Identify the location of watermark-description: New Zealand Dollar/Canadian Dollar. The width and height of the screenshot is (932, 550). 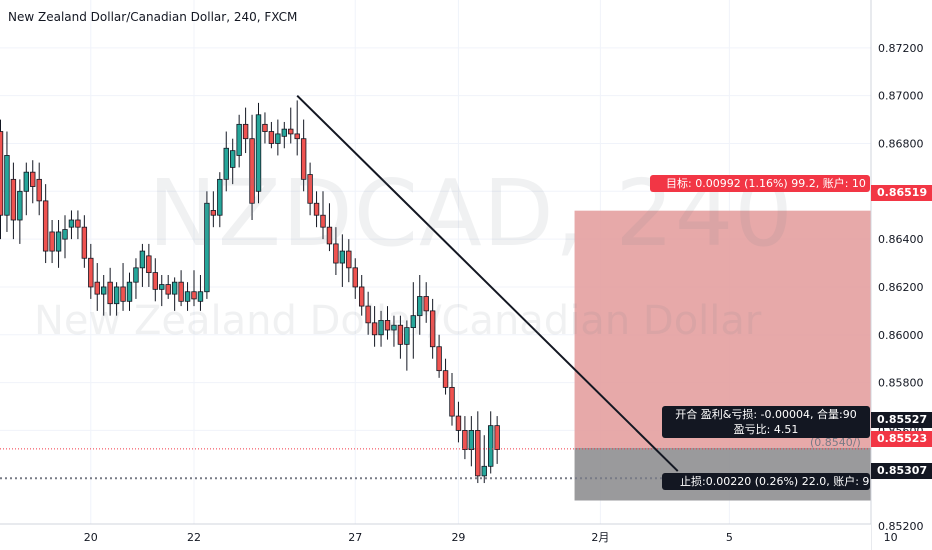
(398, 321).